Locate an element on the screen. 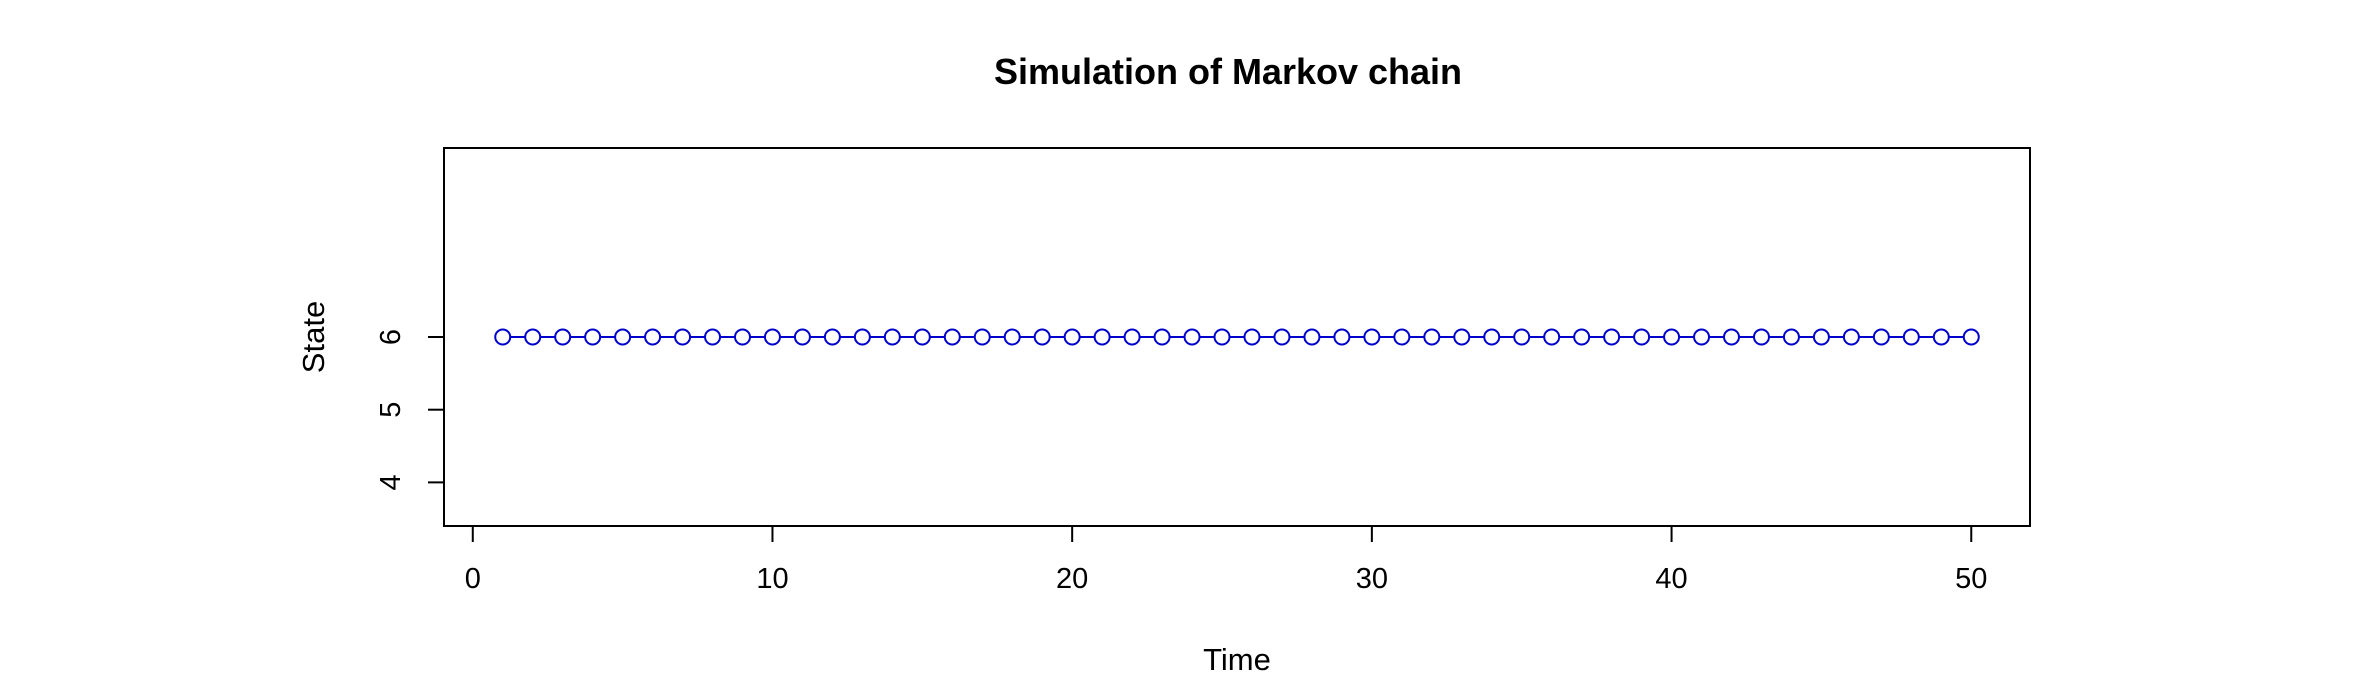 This screenshot has width=2380, height=700. x-tick-label: 0 is located at coordinates (473, 579).